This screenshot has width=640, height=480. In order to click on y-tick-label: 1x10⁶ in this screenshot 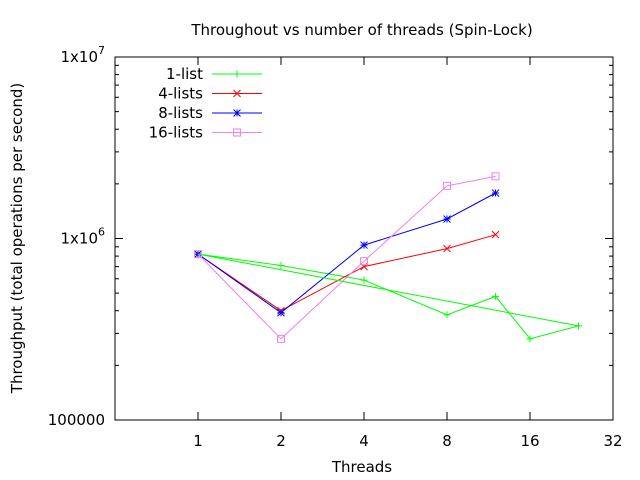, I will do `click(82, 237)`.